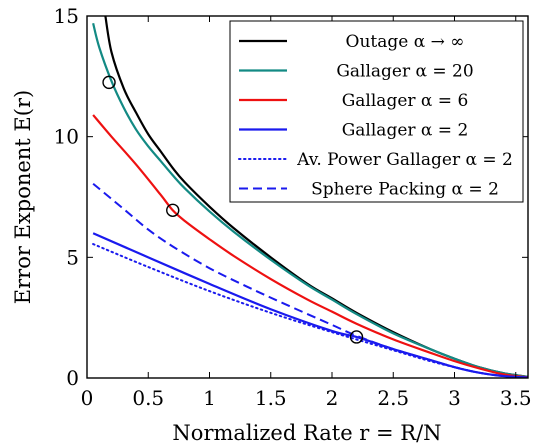 This screenshot has width=549, height=448. What do you see at coordinates (148, 398) in the screenshot?
I see `x-tick-label: 0.5` at bounding box center [148, 398].